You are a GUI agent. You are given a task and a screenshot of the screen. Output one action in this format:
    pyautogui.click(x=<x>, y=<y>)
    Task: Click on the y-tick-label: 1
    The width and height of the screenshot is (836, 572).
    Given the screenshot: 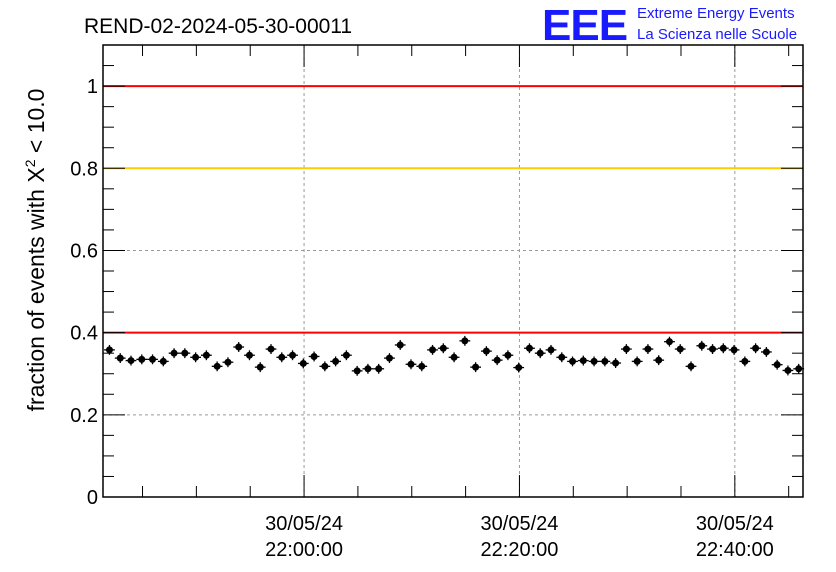 What is the action you would take?
    pyautogui.click(x=92, y=87)
    